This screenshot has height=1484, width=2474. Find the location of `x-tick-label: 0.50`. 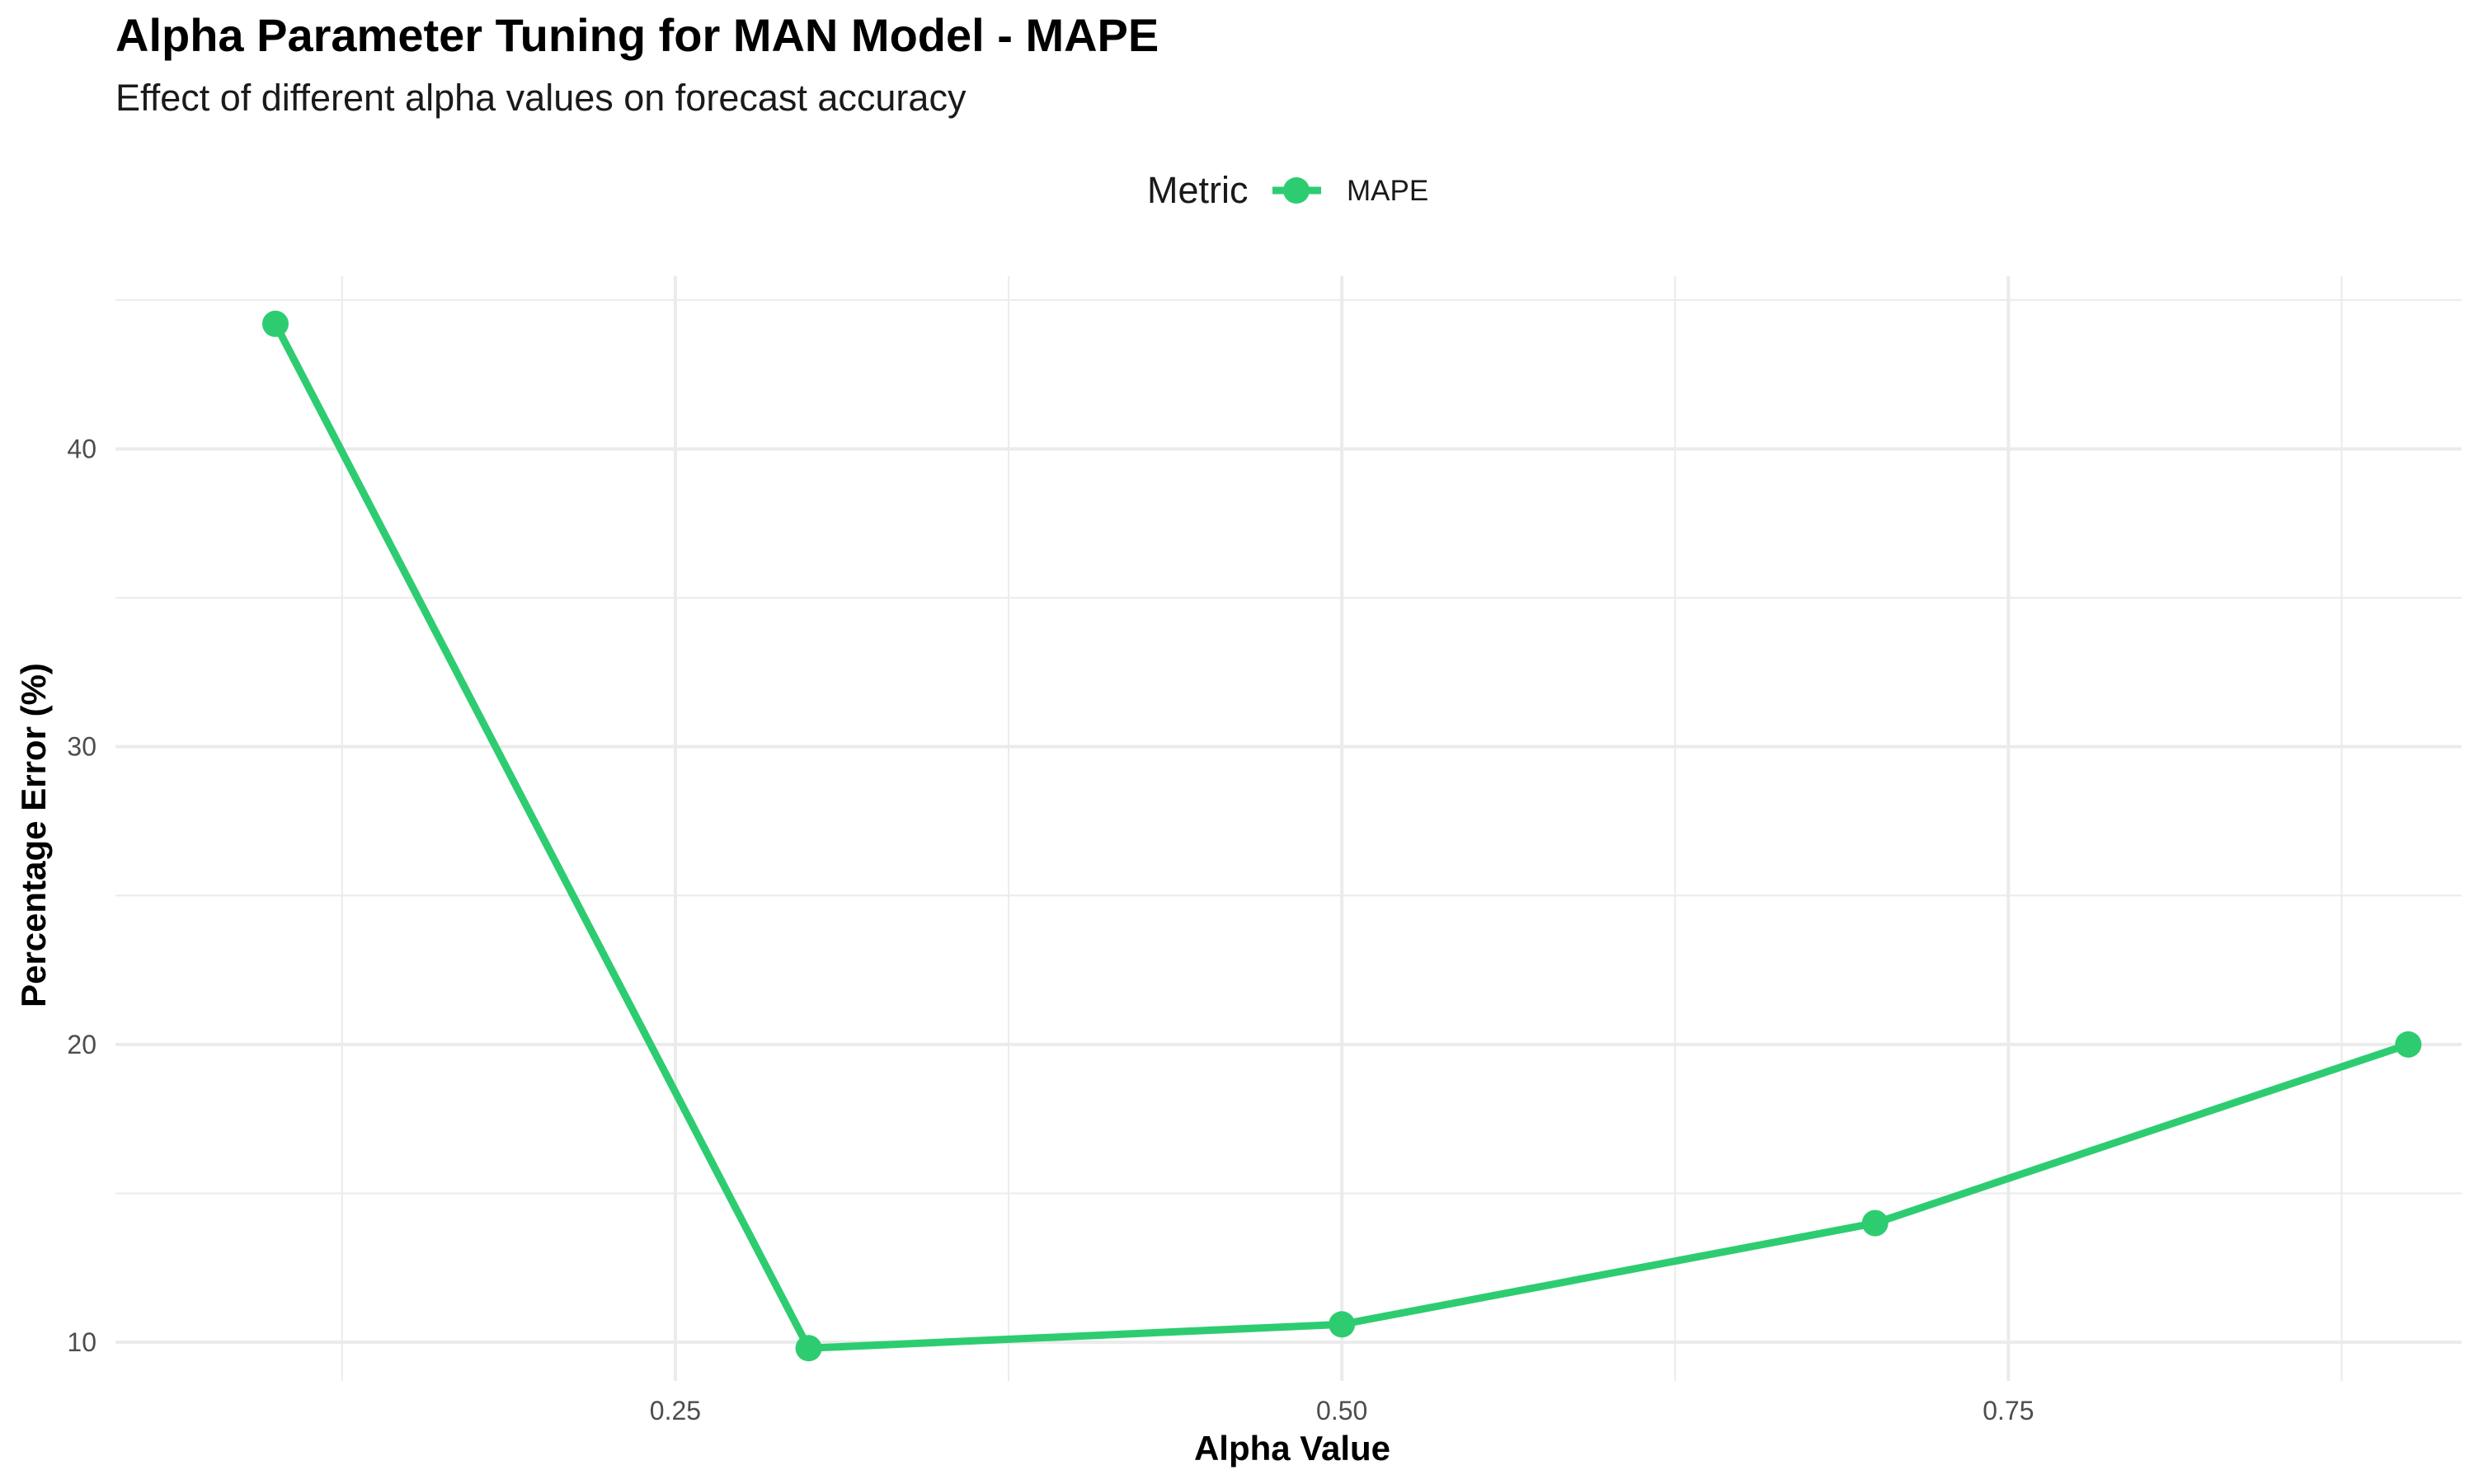

x-tick-label: 0.50 is located at coordinates (1341, 1410).